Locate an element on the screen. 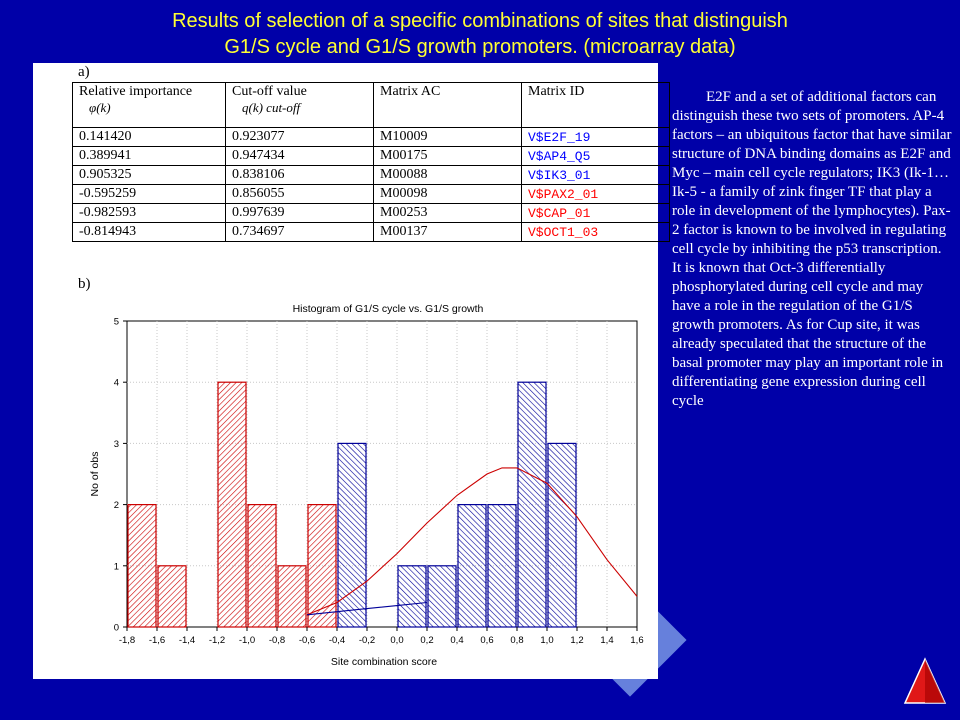 The image size is (960, 720). x-tick-label: 1,2 is located at coordinates (576, 640).